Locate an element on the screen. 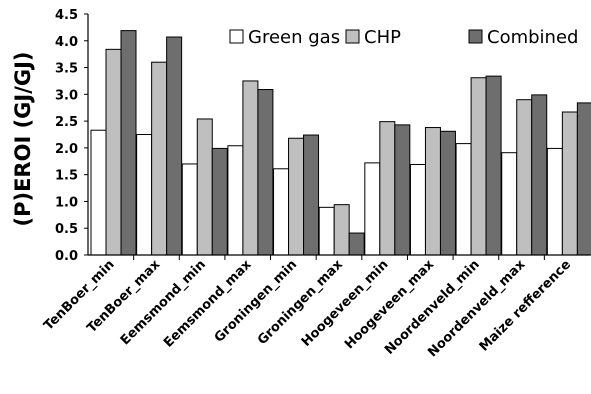  x-tick-label: Eemsmond_min is located at coordinates (163, 302).